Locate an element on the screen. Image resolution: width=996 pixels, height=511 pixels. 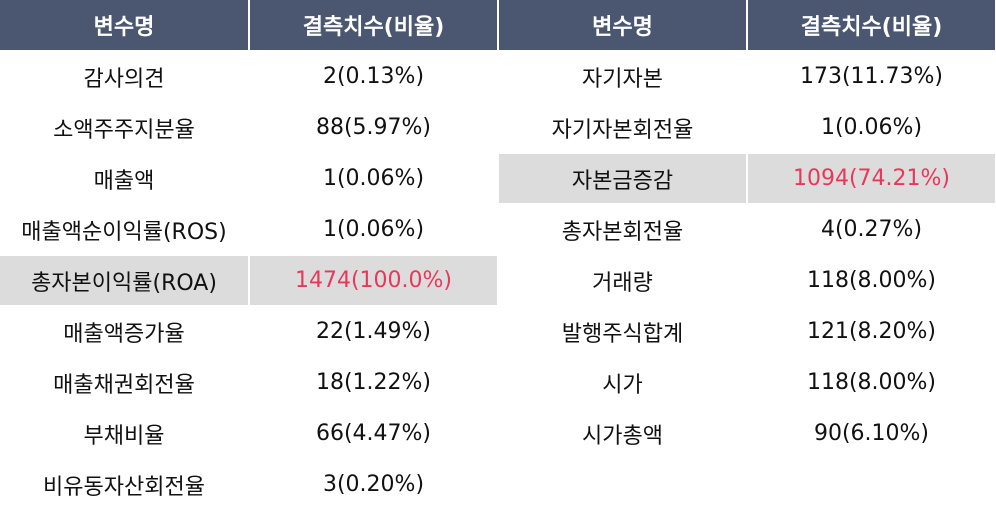
variable-name: 매출액순이익률(ROS) is located at coordinates (125, 230).